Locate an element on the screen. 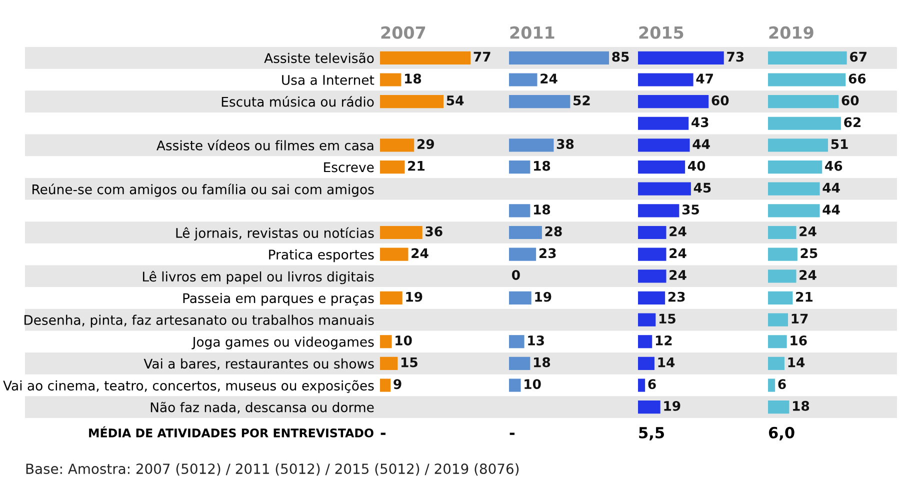  data-label: 25 is located at coordinates (809, 253).